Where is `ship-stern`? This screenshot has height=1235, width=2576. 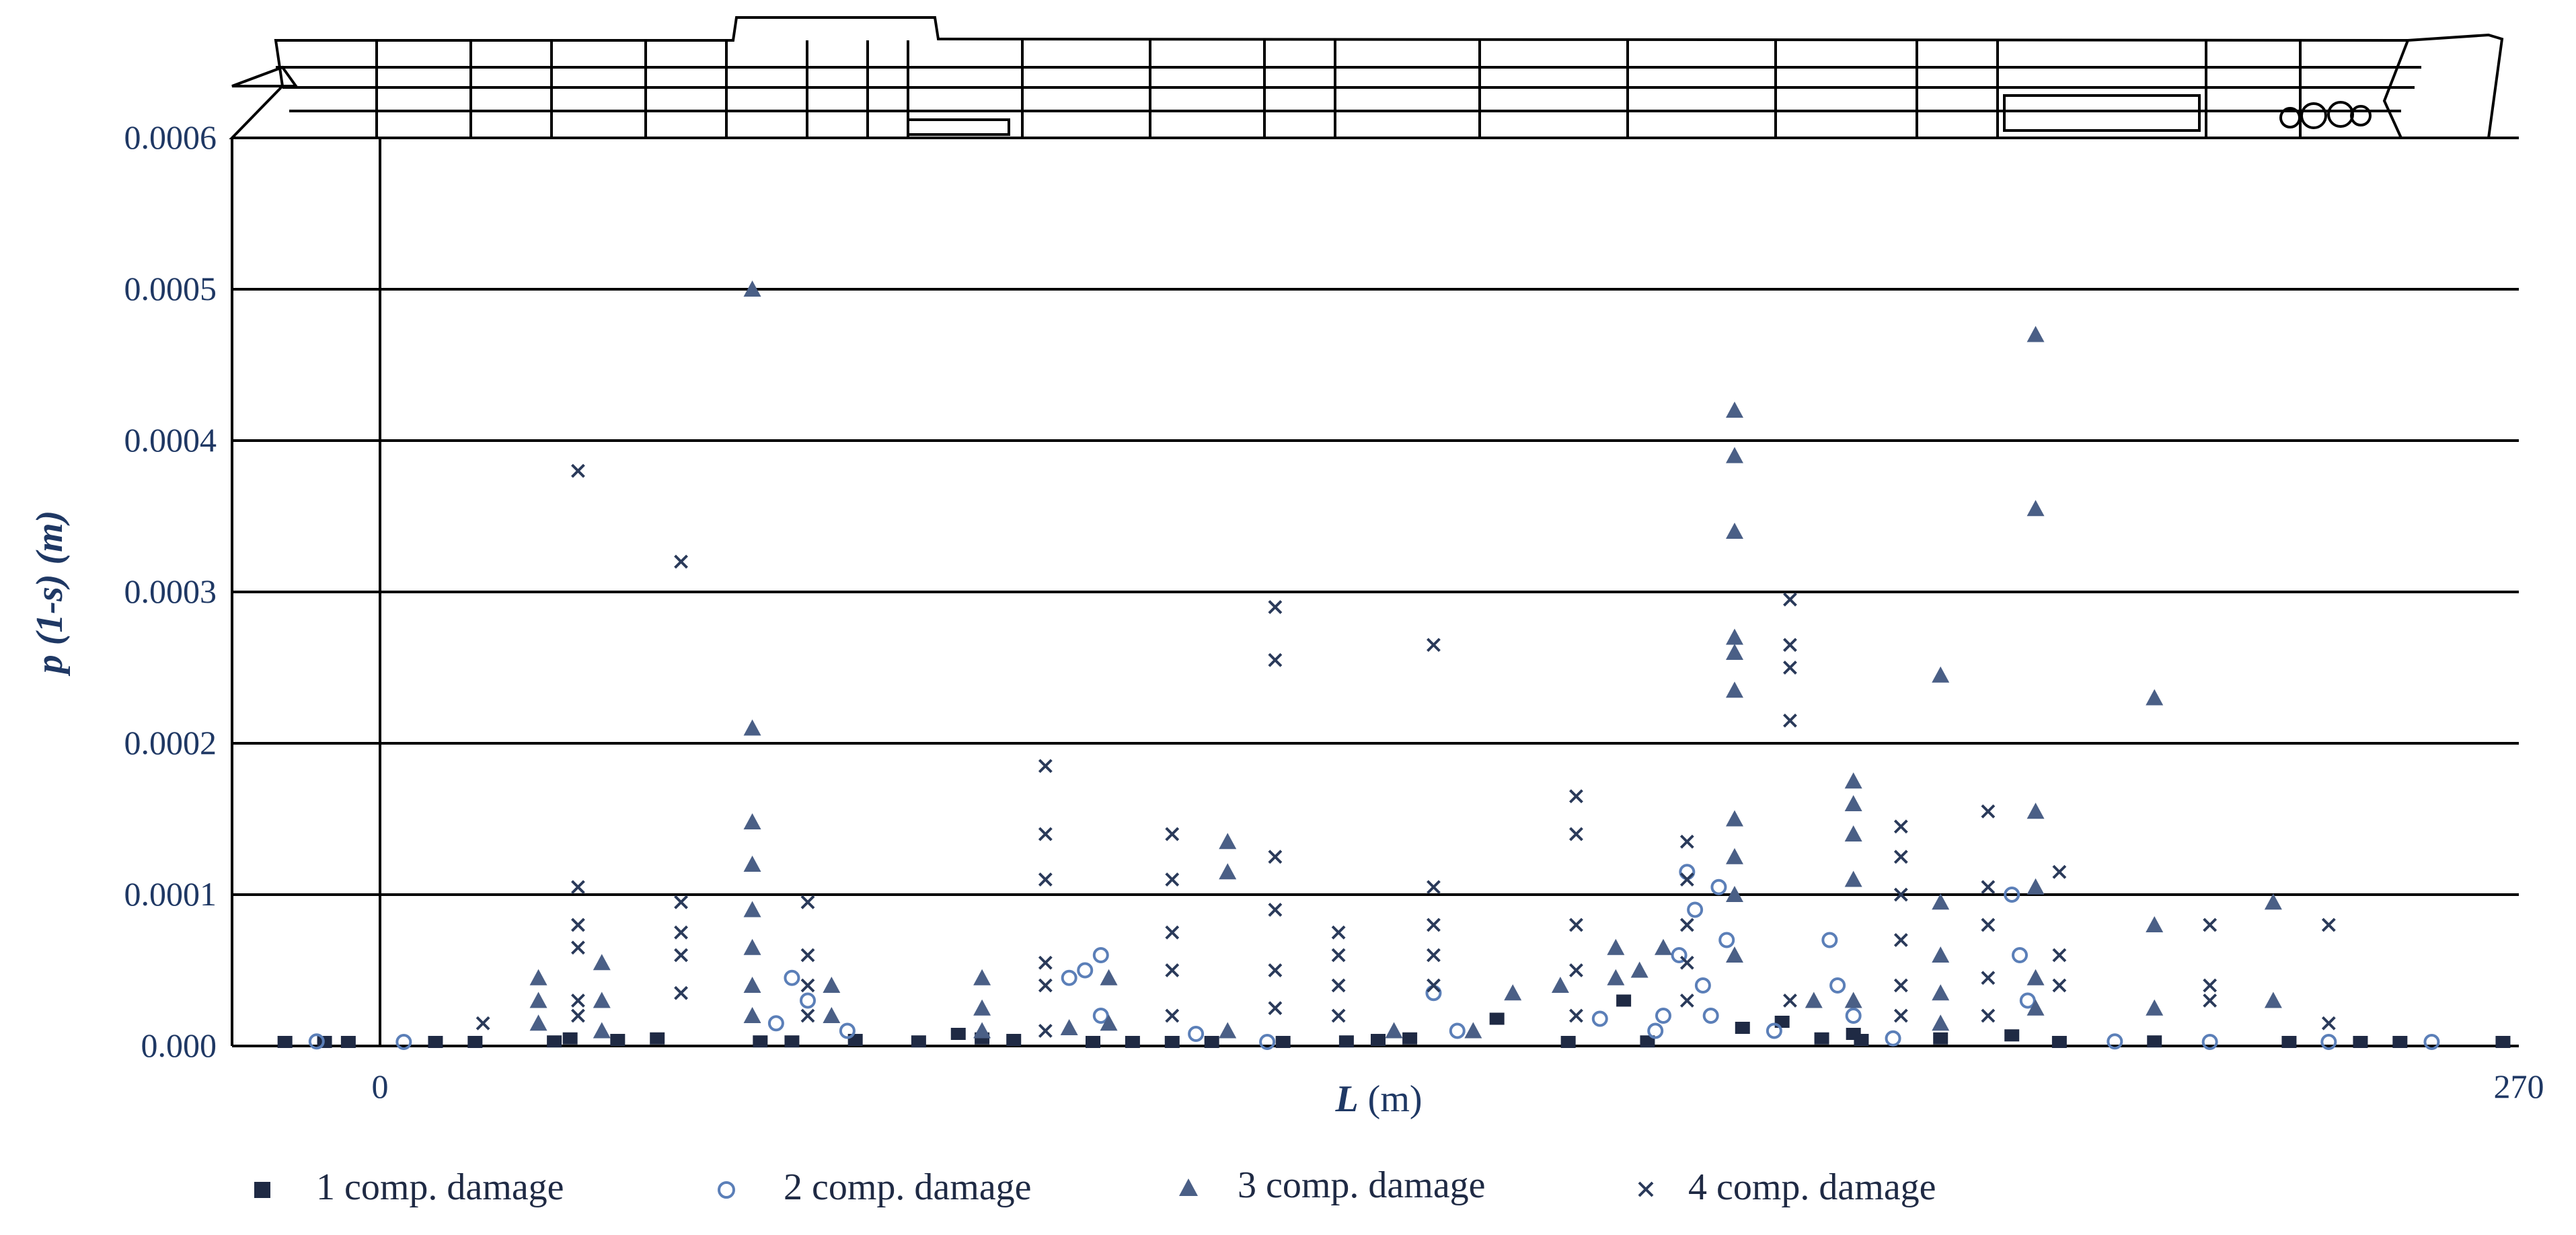
ship-stern is located at coordinates (2395, 89).